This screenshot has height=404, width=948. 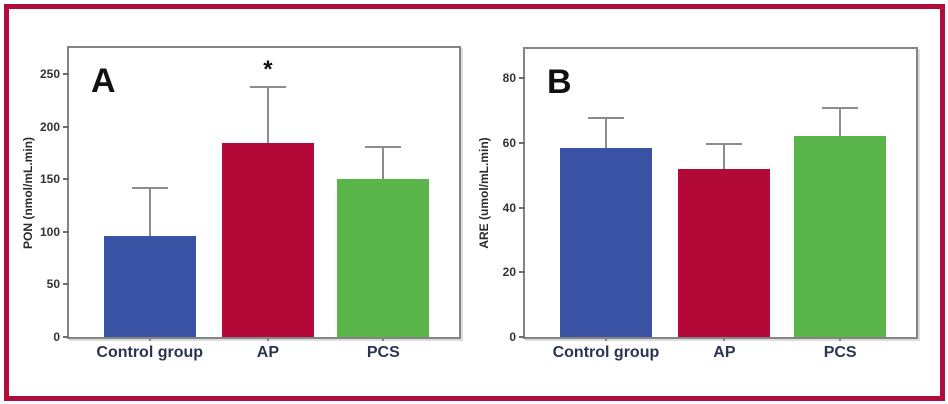 What do you see at coordinates (509, 78) in the screenshot?
I see `y-tick-label: 80` at bounding box center [509, 78].